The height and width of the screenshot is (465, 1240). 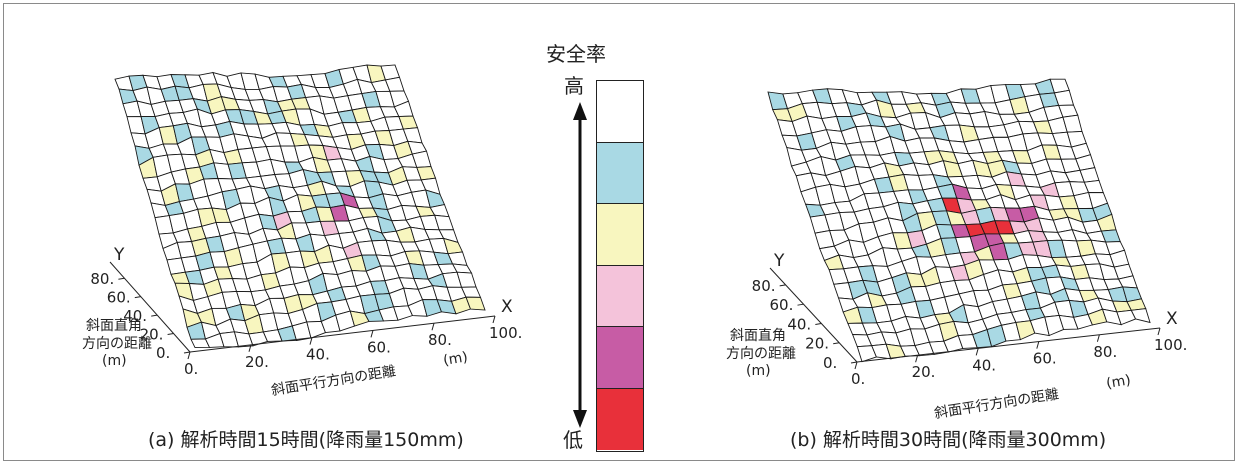 I want to click on legend-color-bar, so click(x=620, y=266).